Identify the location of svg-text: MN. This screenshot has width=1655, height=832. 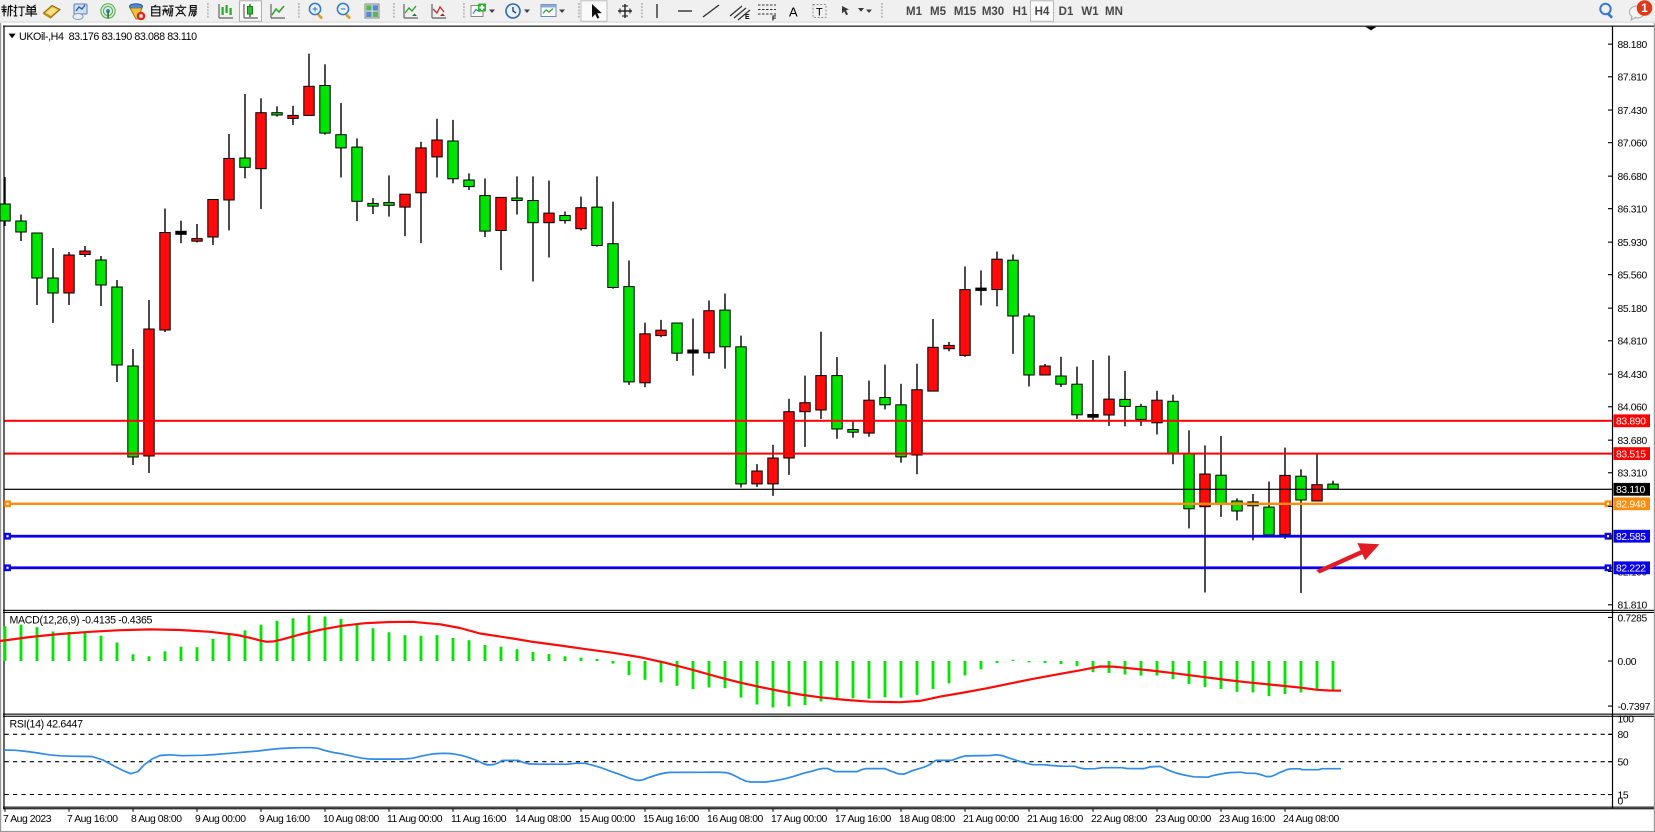
(1114, 12).